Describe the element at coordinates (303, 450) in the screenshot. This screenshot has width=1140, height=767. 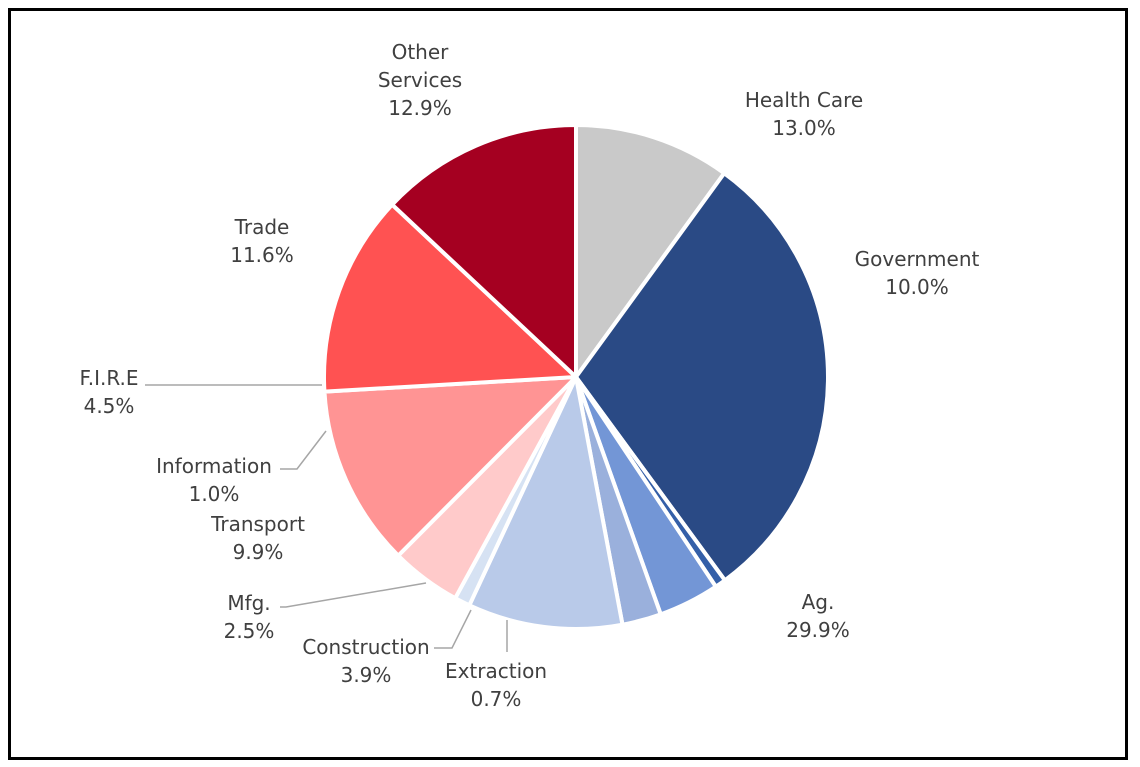
I see `leader-line-information` at that location.